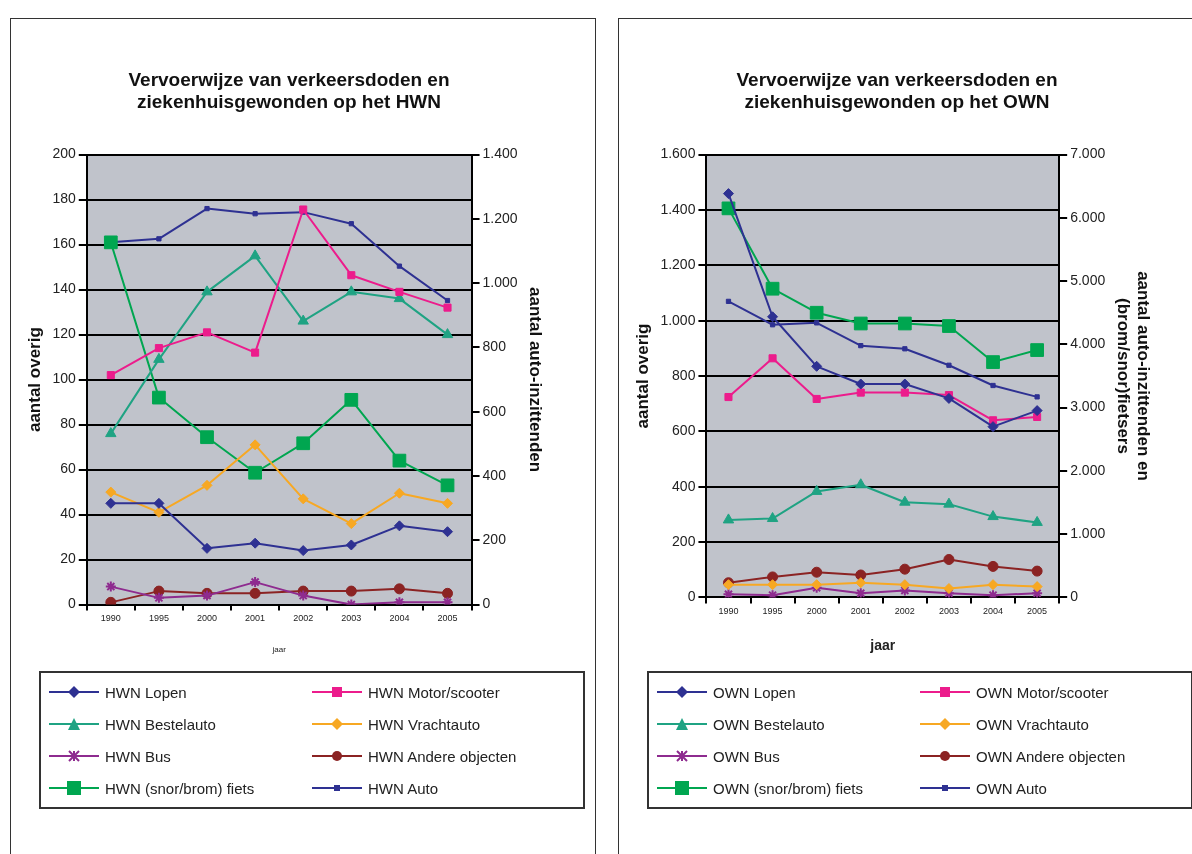 This screenshot has height=854, width=1192. I want to click on y-tick-label: 1.400, so click(678, 208).